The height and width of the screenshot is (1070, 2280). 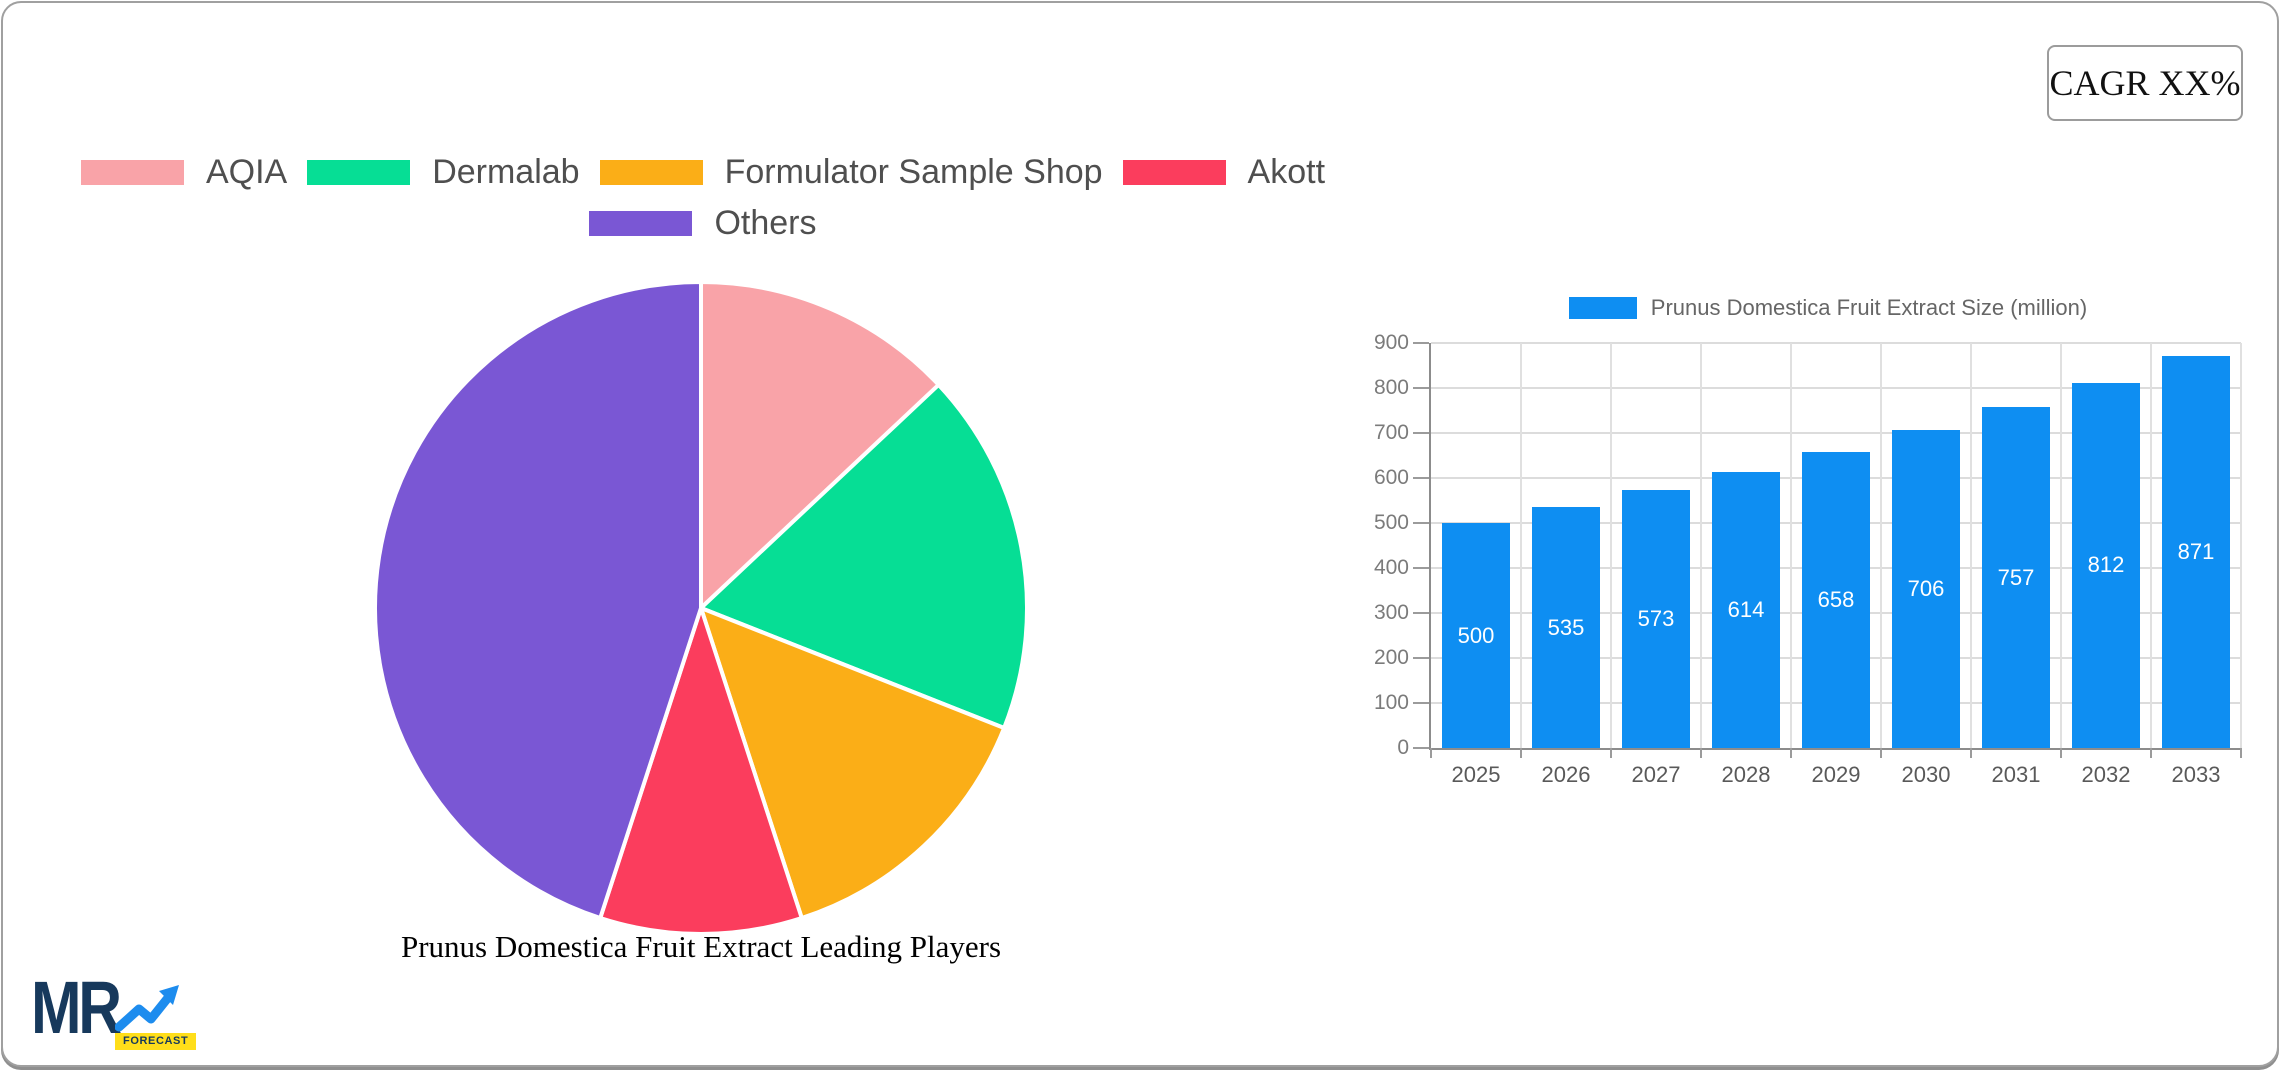 What do you see at coordinates (701, 770) in the screenshot?
I see `pie-slice-akott` at bounding box center [701, 770].